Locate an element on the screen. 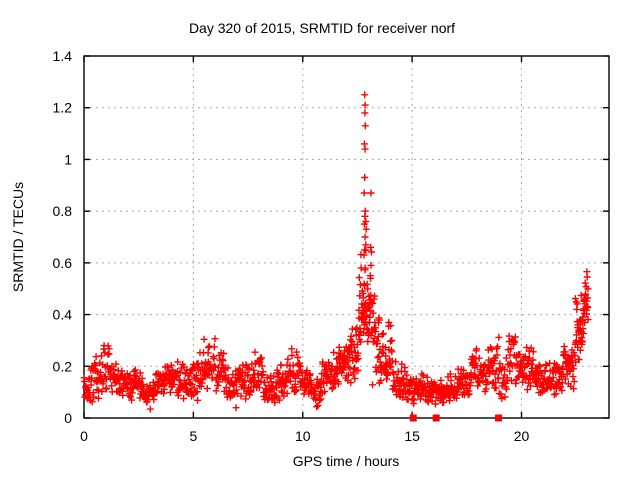 The width and height of the screenshot is (640, 480). x-tick-label: 5 is located at coordinates (193, 436).